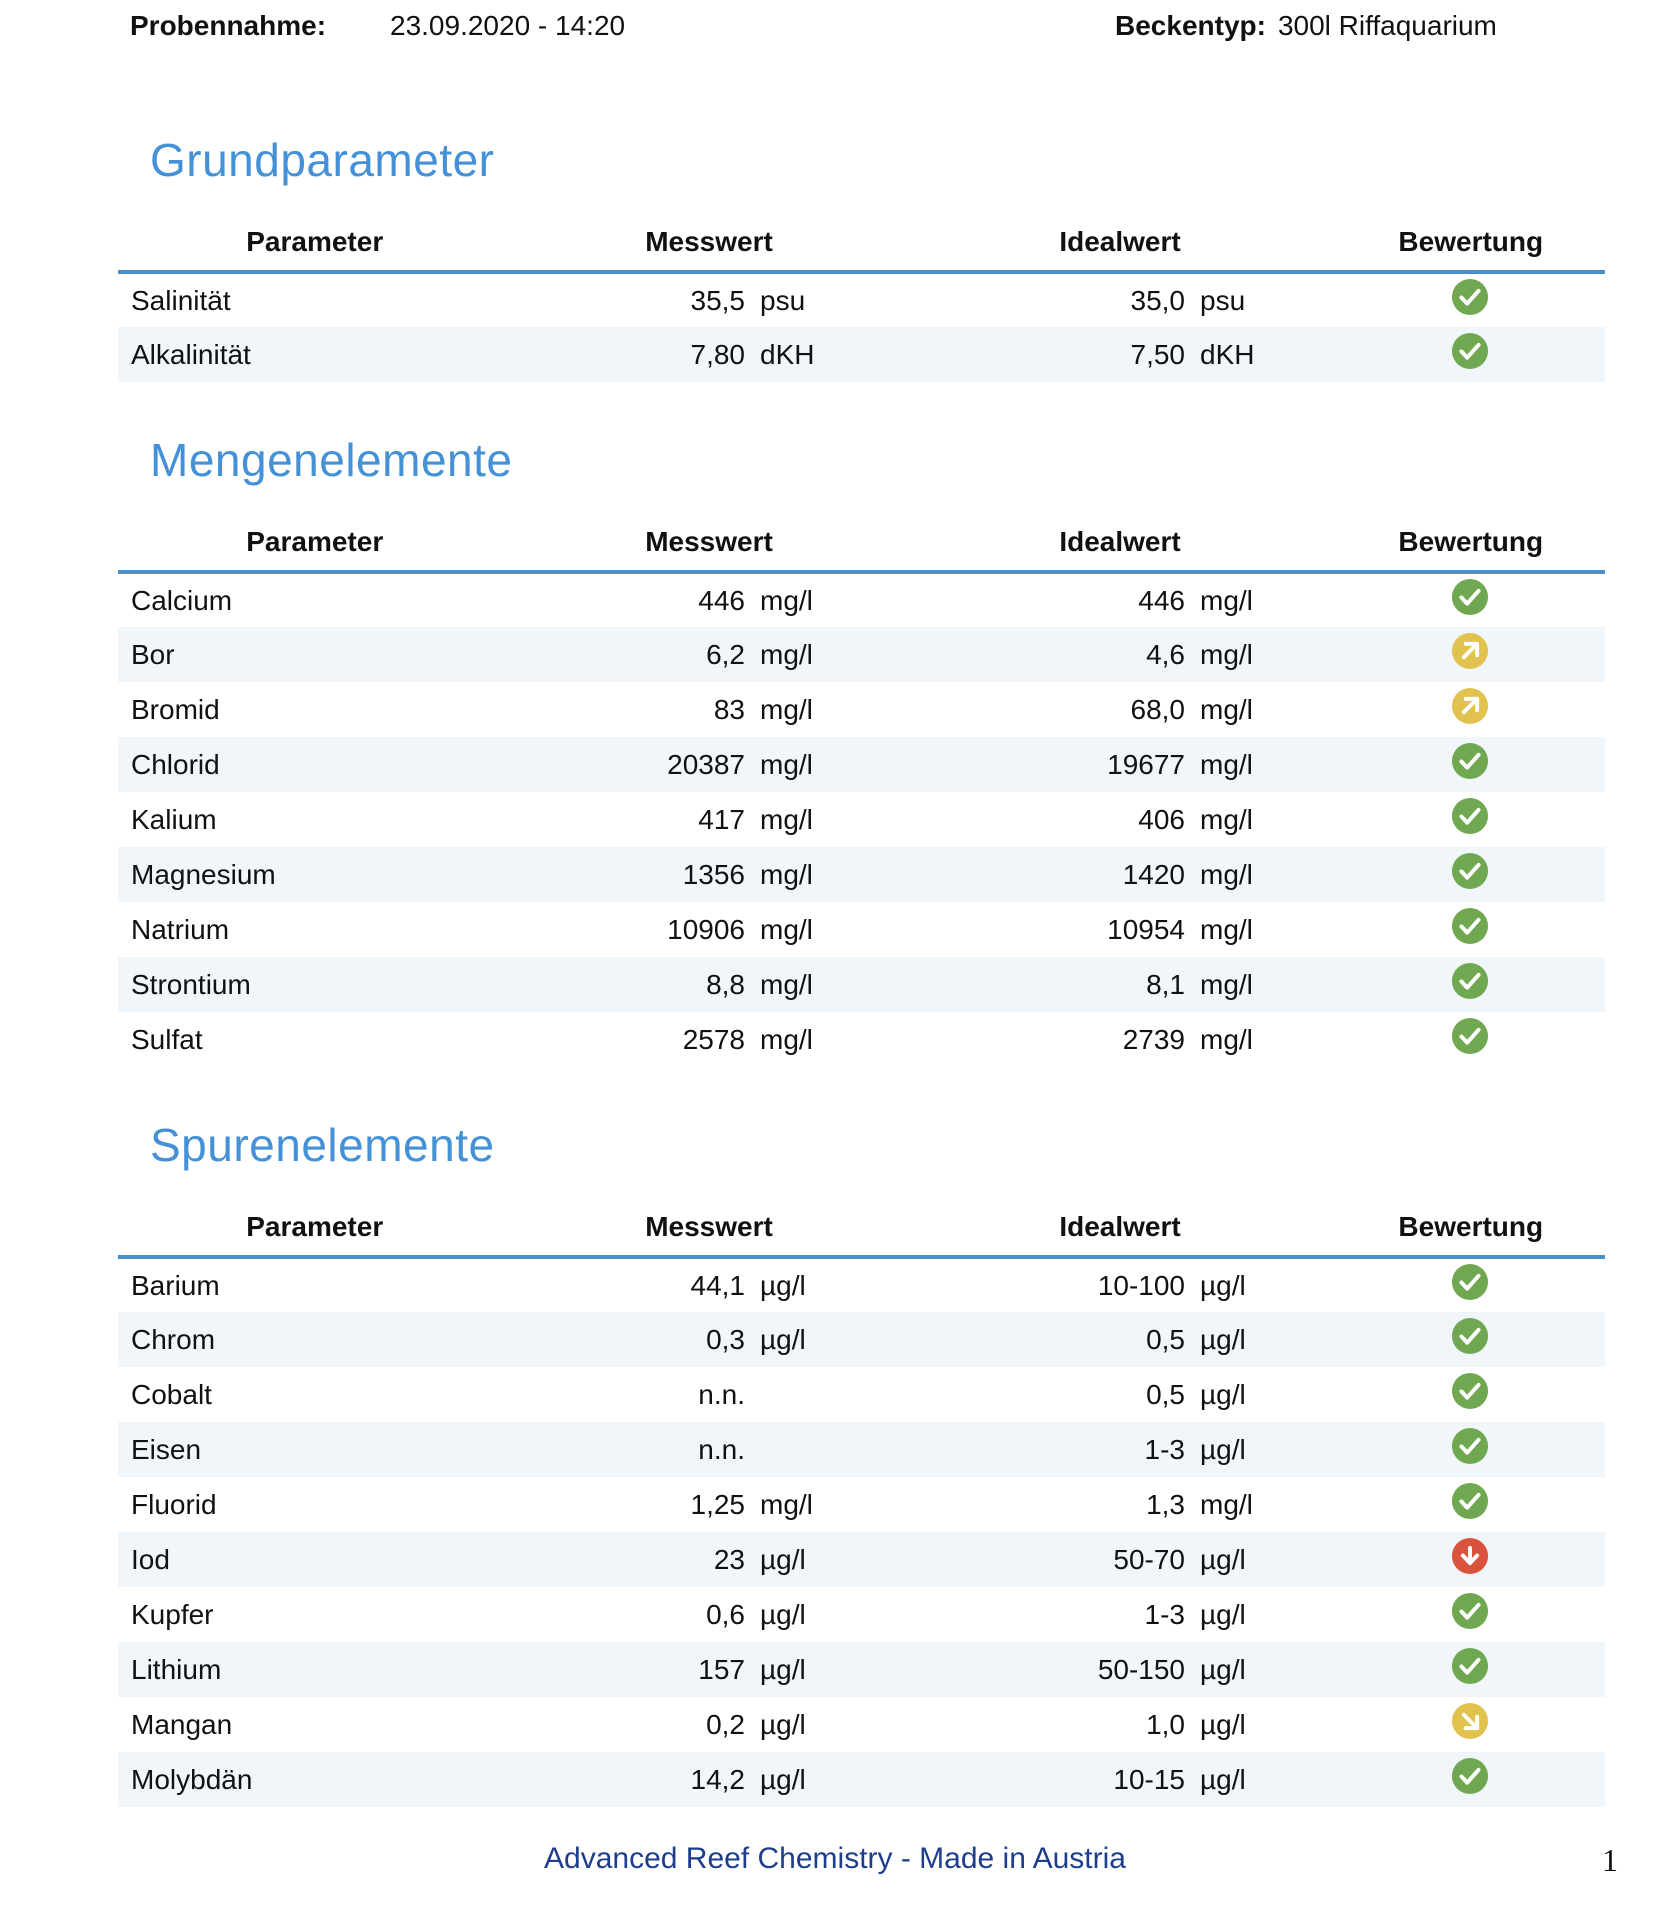  What do you see at coordinates (718, 1285) in the screenshot?
I see `measured-value: 44,1` at bounding box center [718, 1285].